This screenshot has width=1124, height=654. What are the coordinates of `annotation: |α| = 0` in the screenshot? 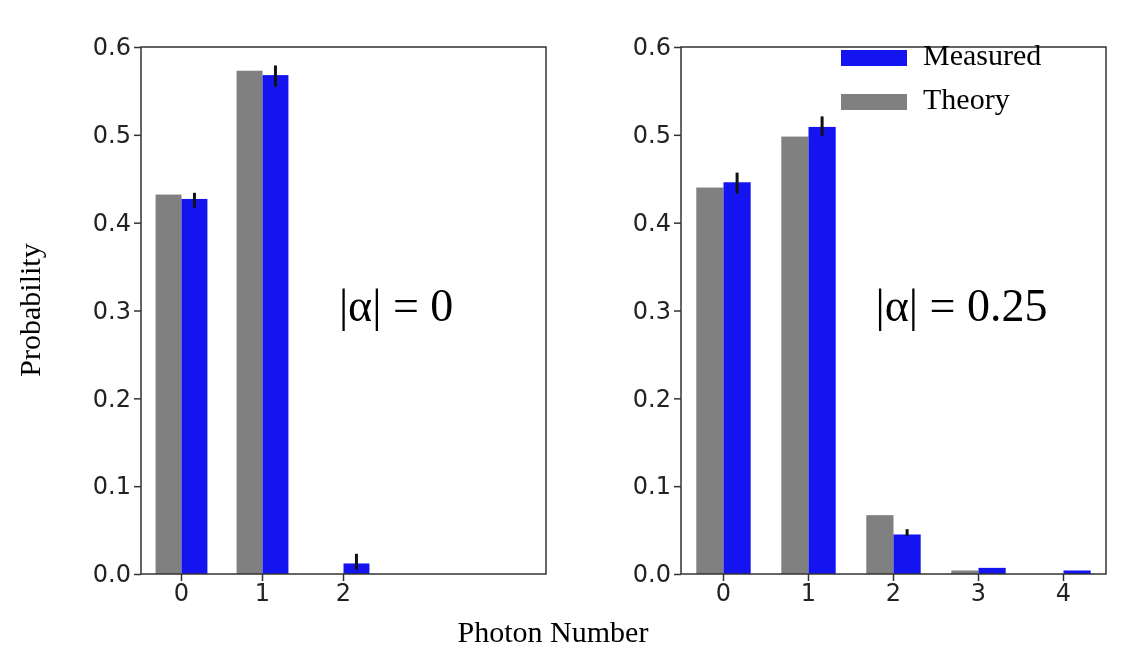 It's located at (396, 306).